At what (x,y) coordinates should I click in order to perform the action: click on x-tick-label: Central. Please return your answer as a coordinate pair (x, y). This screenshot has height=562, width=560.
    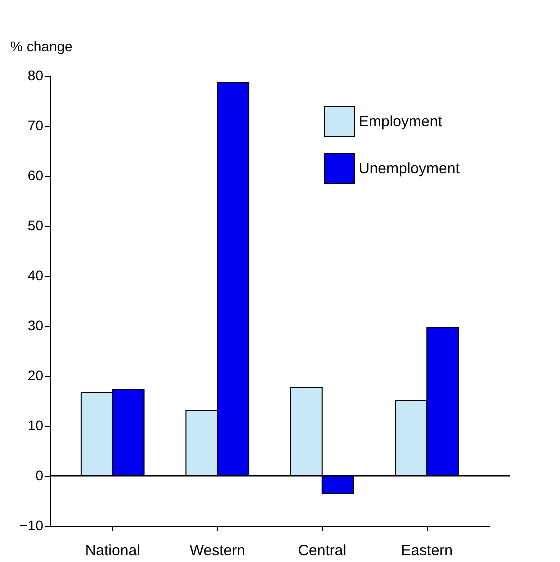
    Looking at the image, I should click on (322, 551).